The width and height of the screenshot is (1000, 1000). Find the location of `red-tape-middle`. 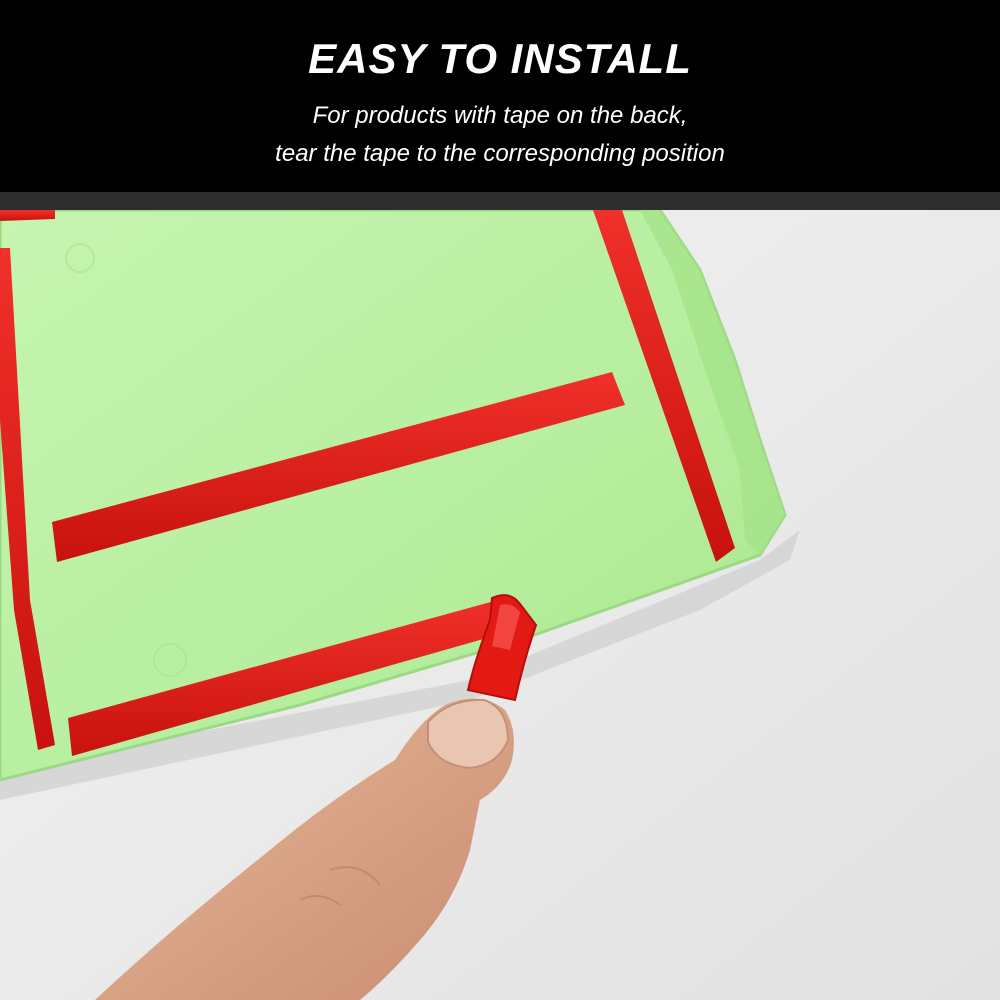

red-tape-middle is located at coordinates (338, 467).